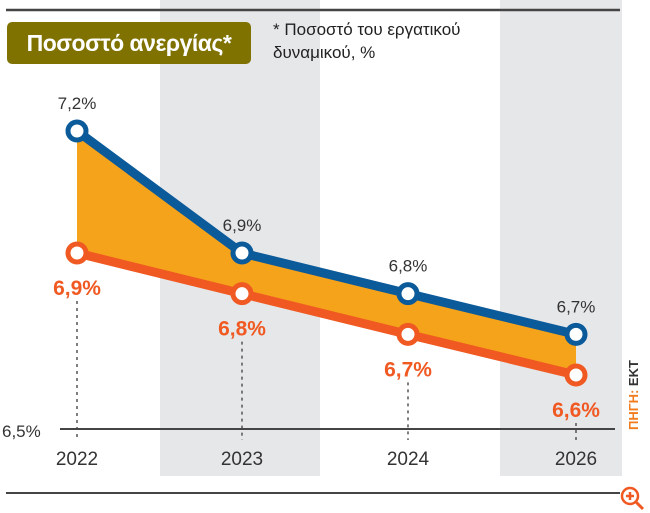 The width and height of the screenshot is (650, 513). What do you see at coordinates (576, 459) in the screenshot?
I see `x-tick-label: 2026` at bounding box center [576, 459].